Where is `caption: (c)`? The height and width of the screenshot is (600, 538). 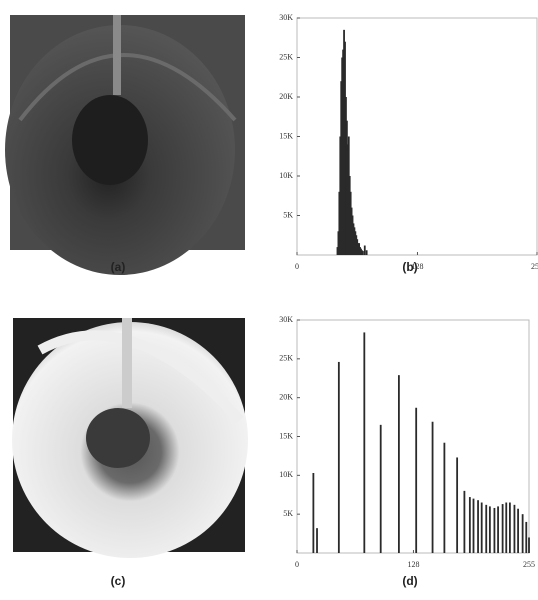
caption: (c) is located at coordinates (118, 581).